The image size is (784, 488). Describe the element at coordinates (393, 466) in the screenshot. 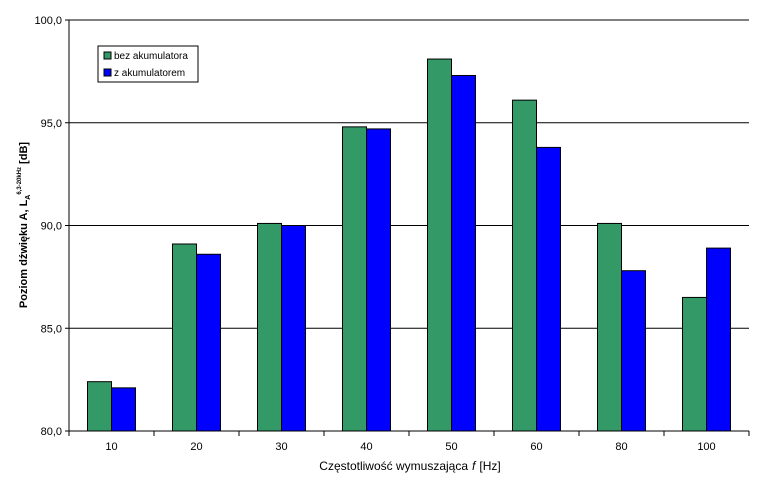

I see `x-axis-title-main: Częstotliwość wymuszająca` at that location.